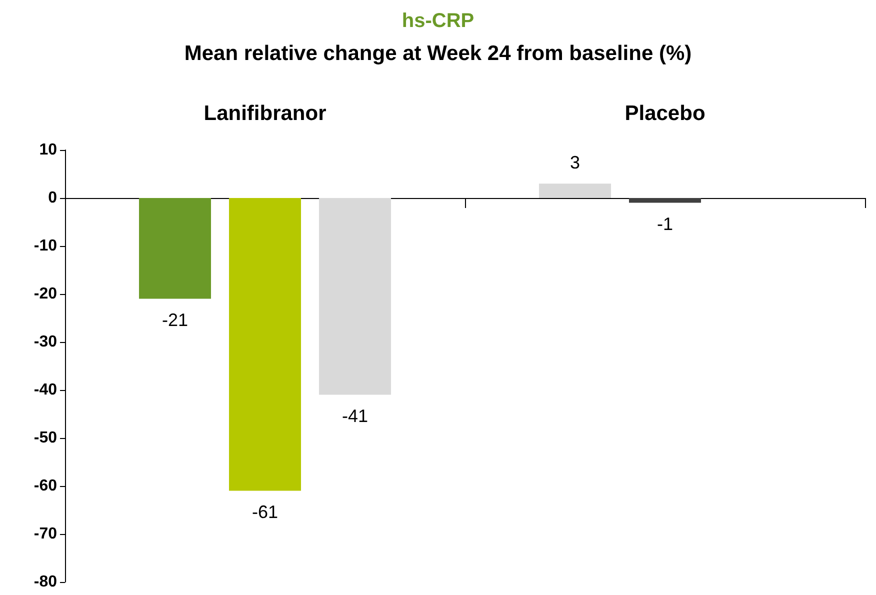 The height and width of the screenshot is (595, 876). Describe the element at coordinates (46, 342) in the screenshot. I see `y-tick-label: -30` at that location.